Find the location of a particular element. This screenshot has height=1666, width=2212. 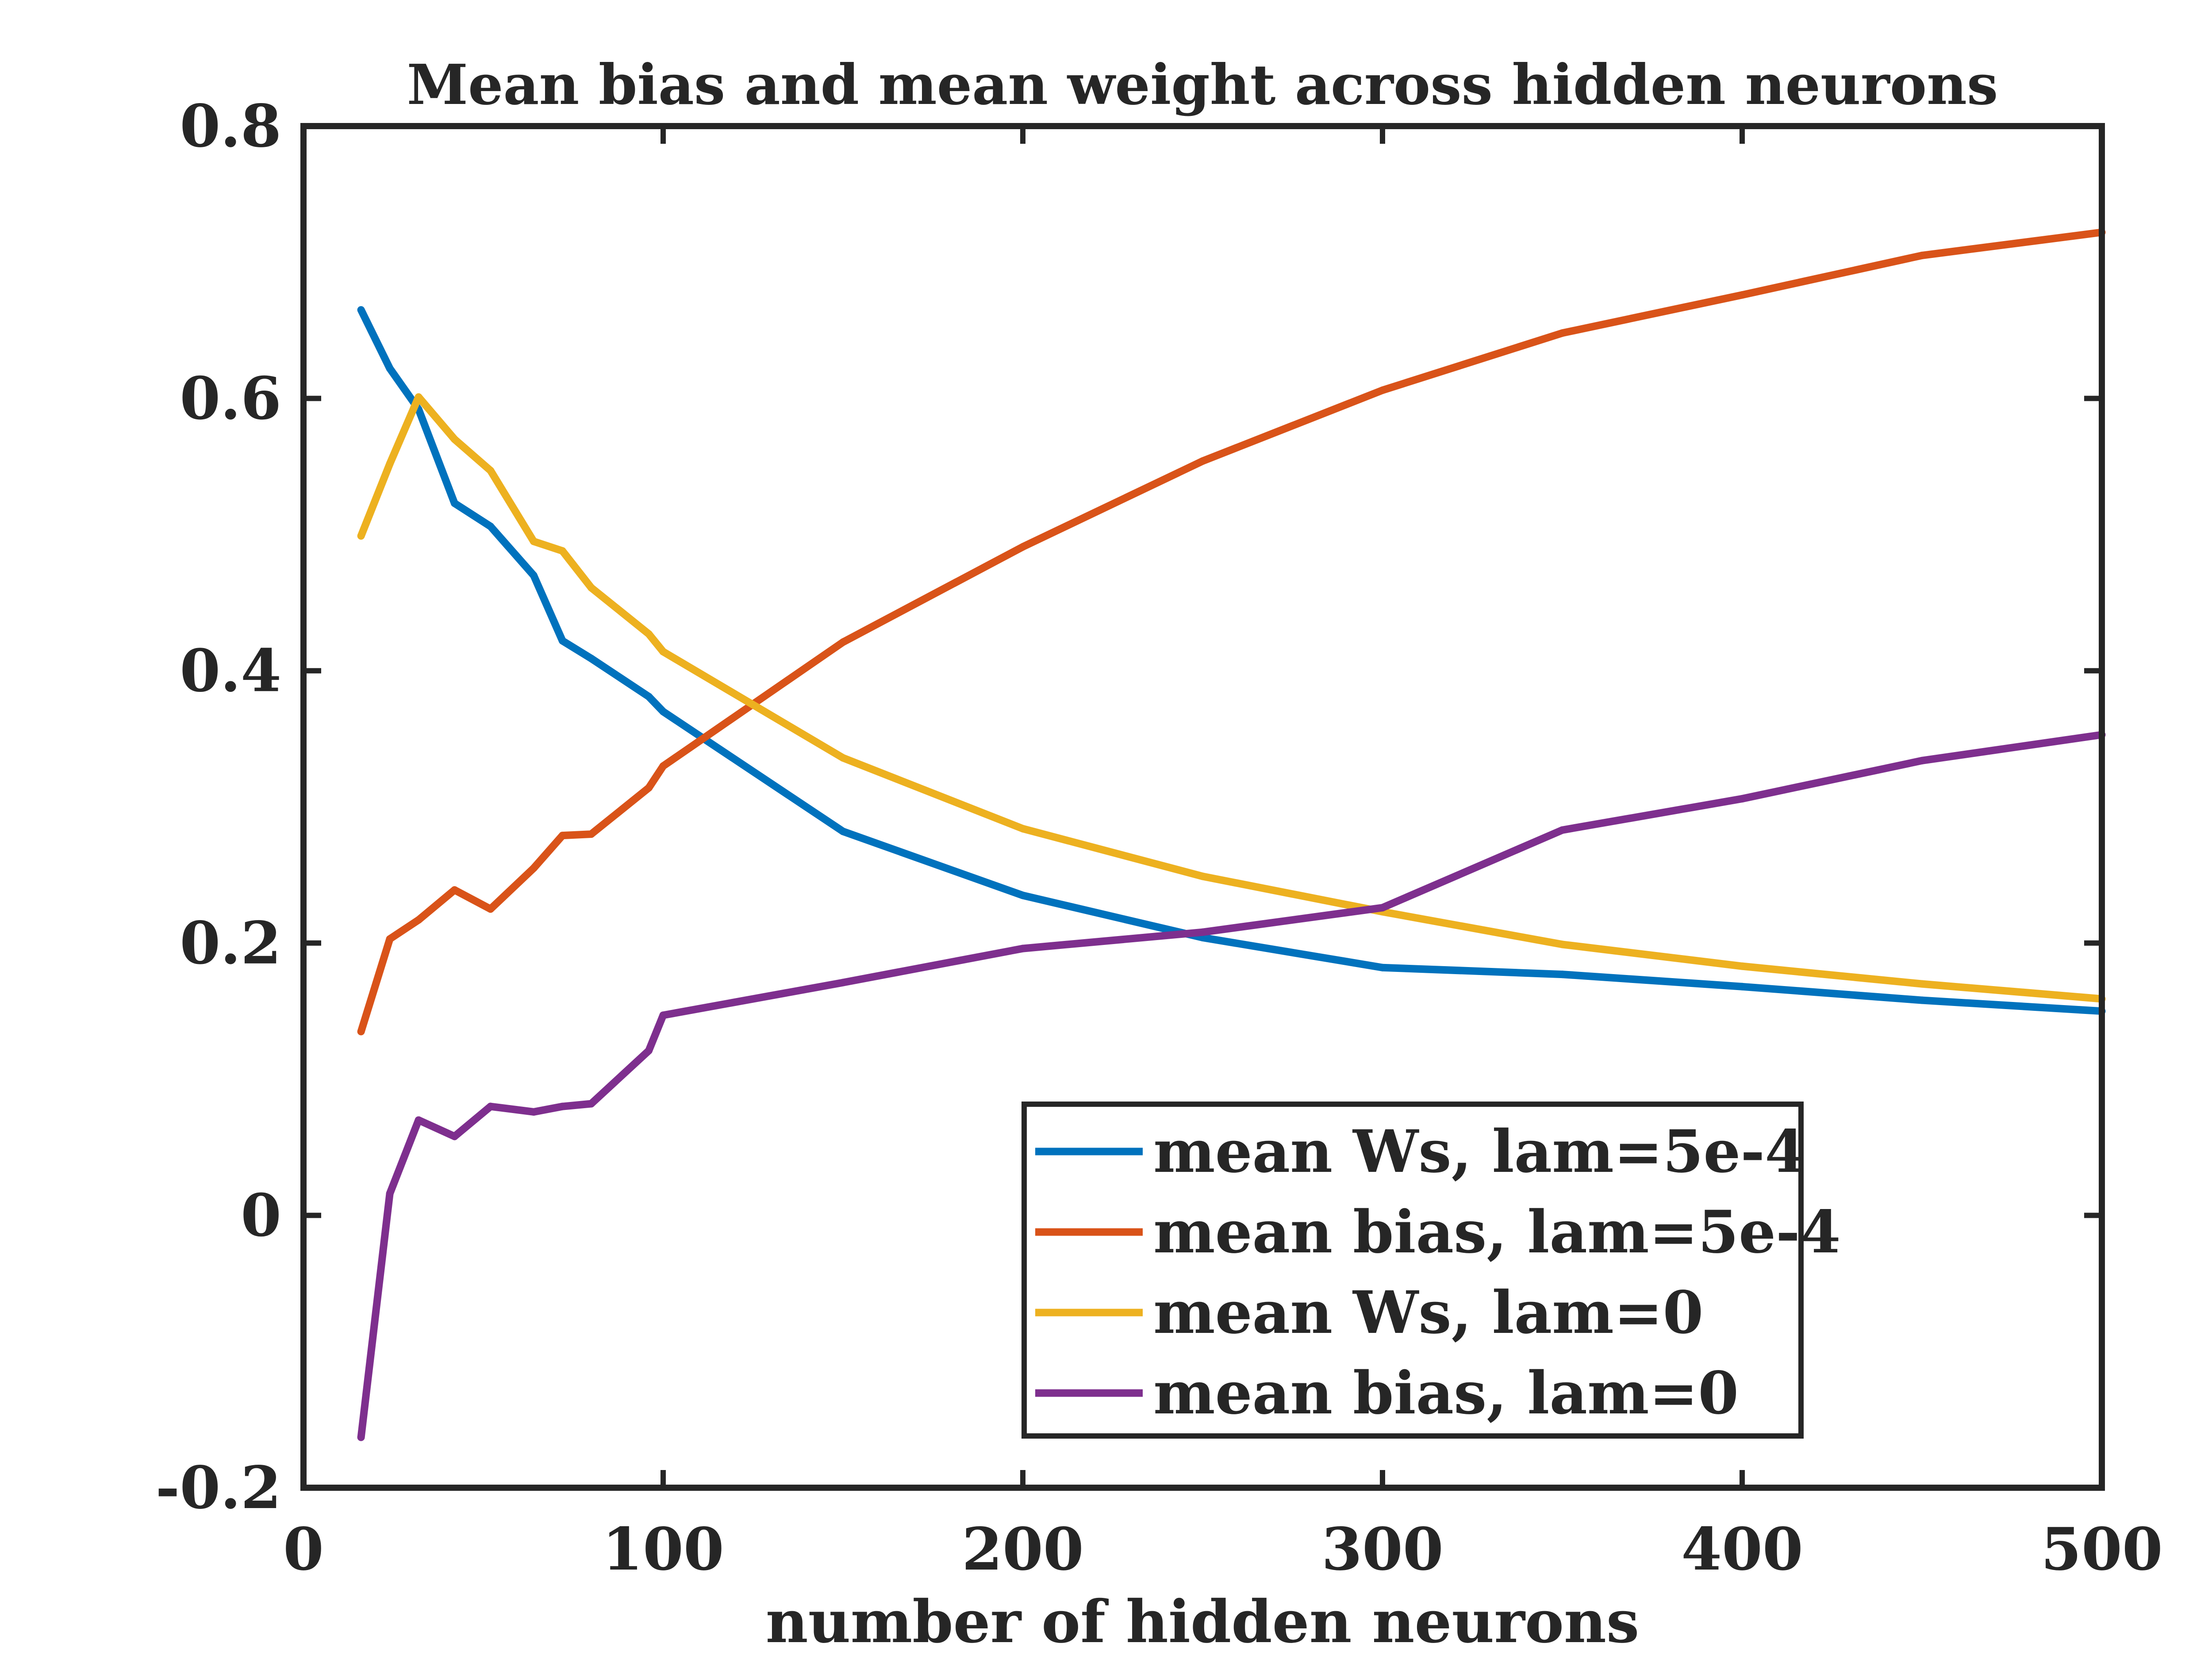

legend-entry-label: mean Ws, lam=5e-4 is located at coordinates (1479, 1151).